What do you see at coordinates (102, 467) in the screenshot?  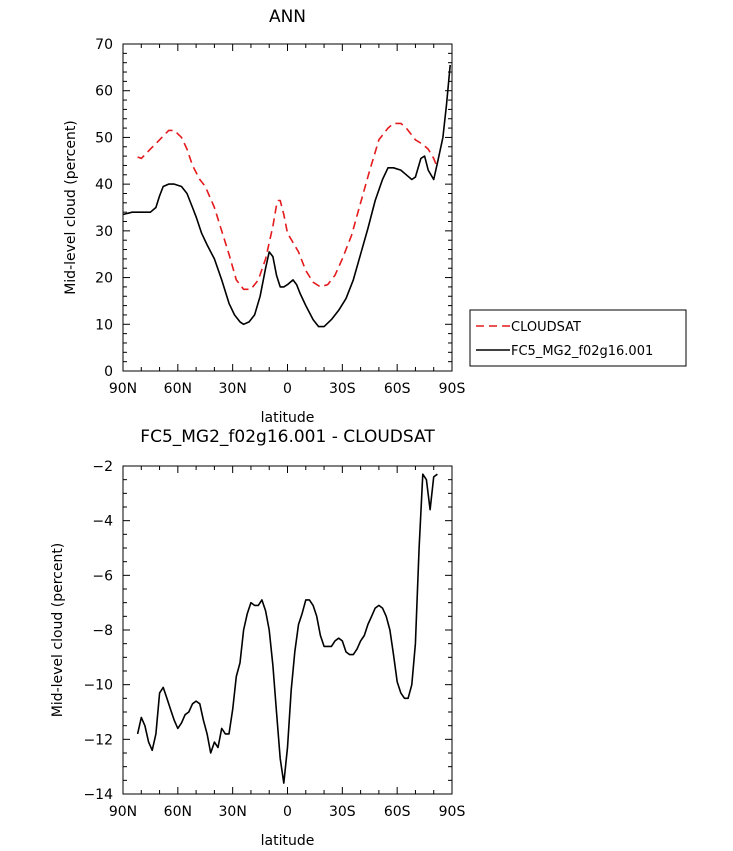 I see `y-tick-label: −2` at bounding box center [102, 467].